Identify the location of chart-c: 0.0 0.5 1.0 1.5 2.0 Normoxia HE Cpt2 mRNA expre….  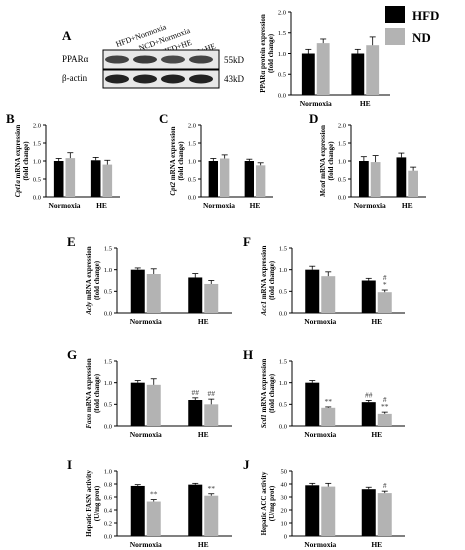
(216, 160).